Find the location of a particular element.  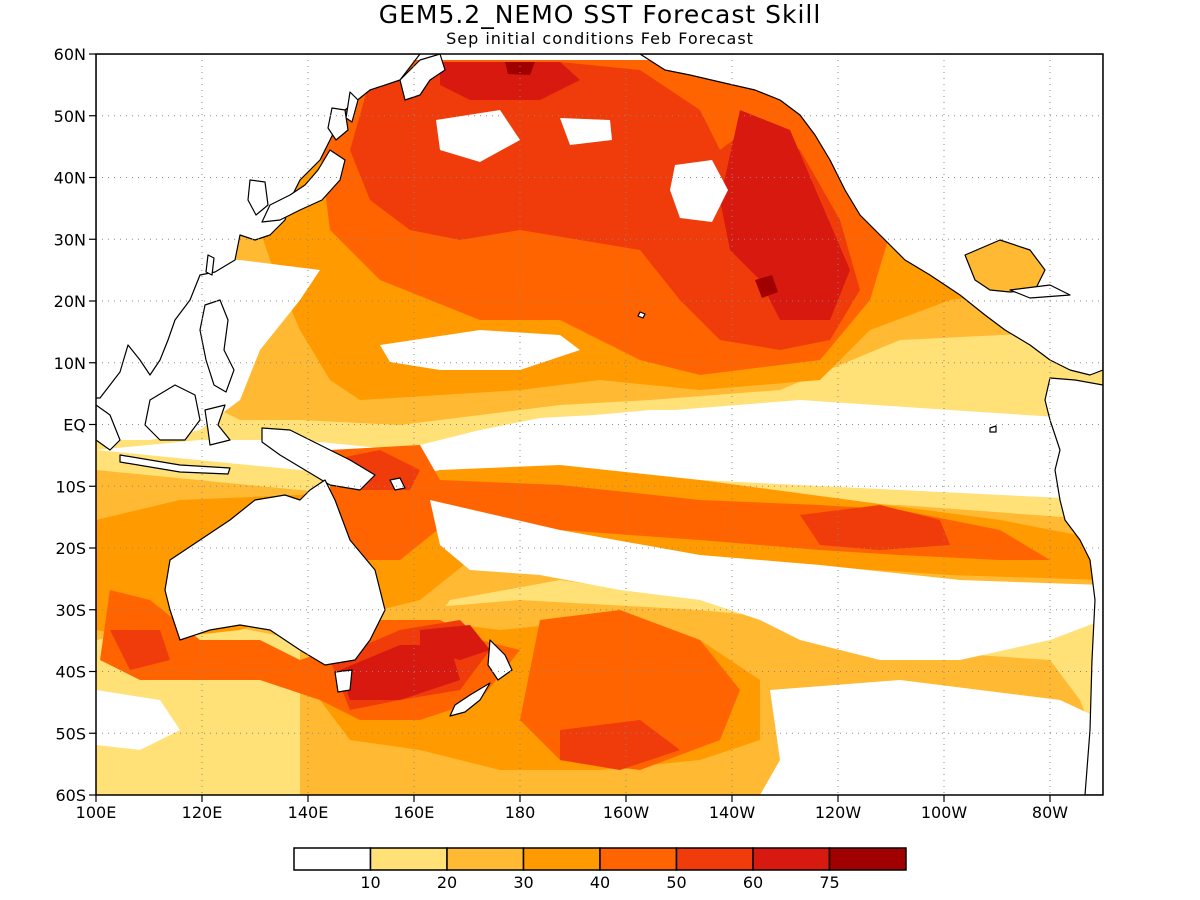

colorbar-label: 30 is located at coordinates (523, 882).